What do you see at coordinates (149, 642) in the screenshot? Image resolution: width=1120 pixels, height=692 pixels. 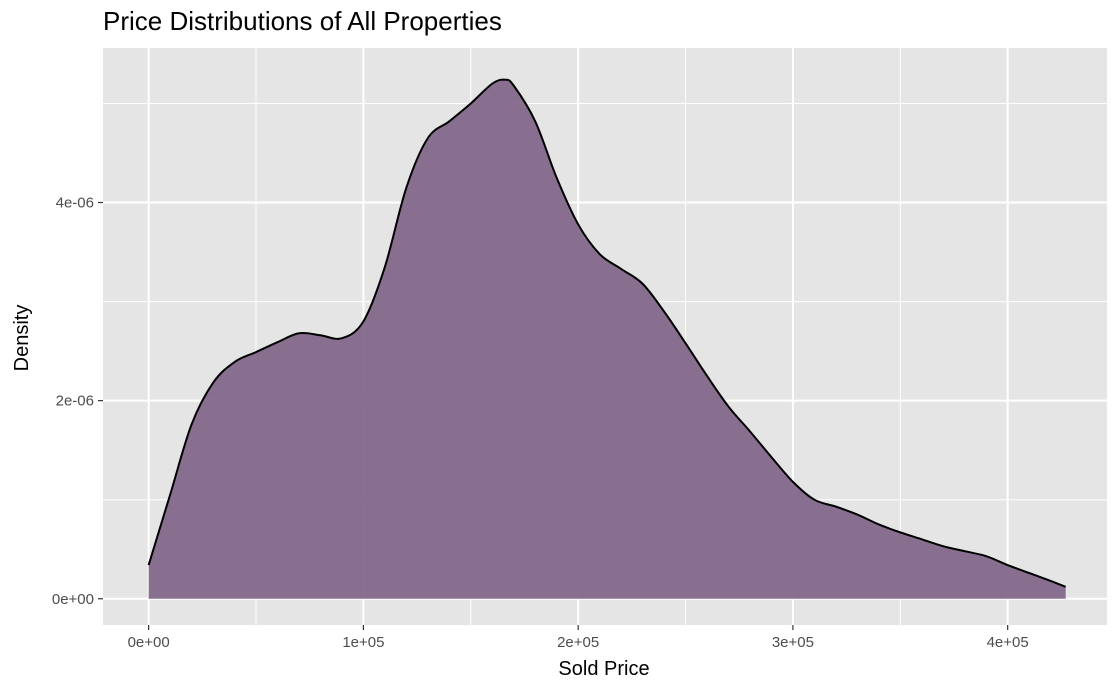 I see `x-tick-label: 0e+00` at bounding box center [149, 642].